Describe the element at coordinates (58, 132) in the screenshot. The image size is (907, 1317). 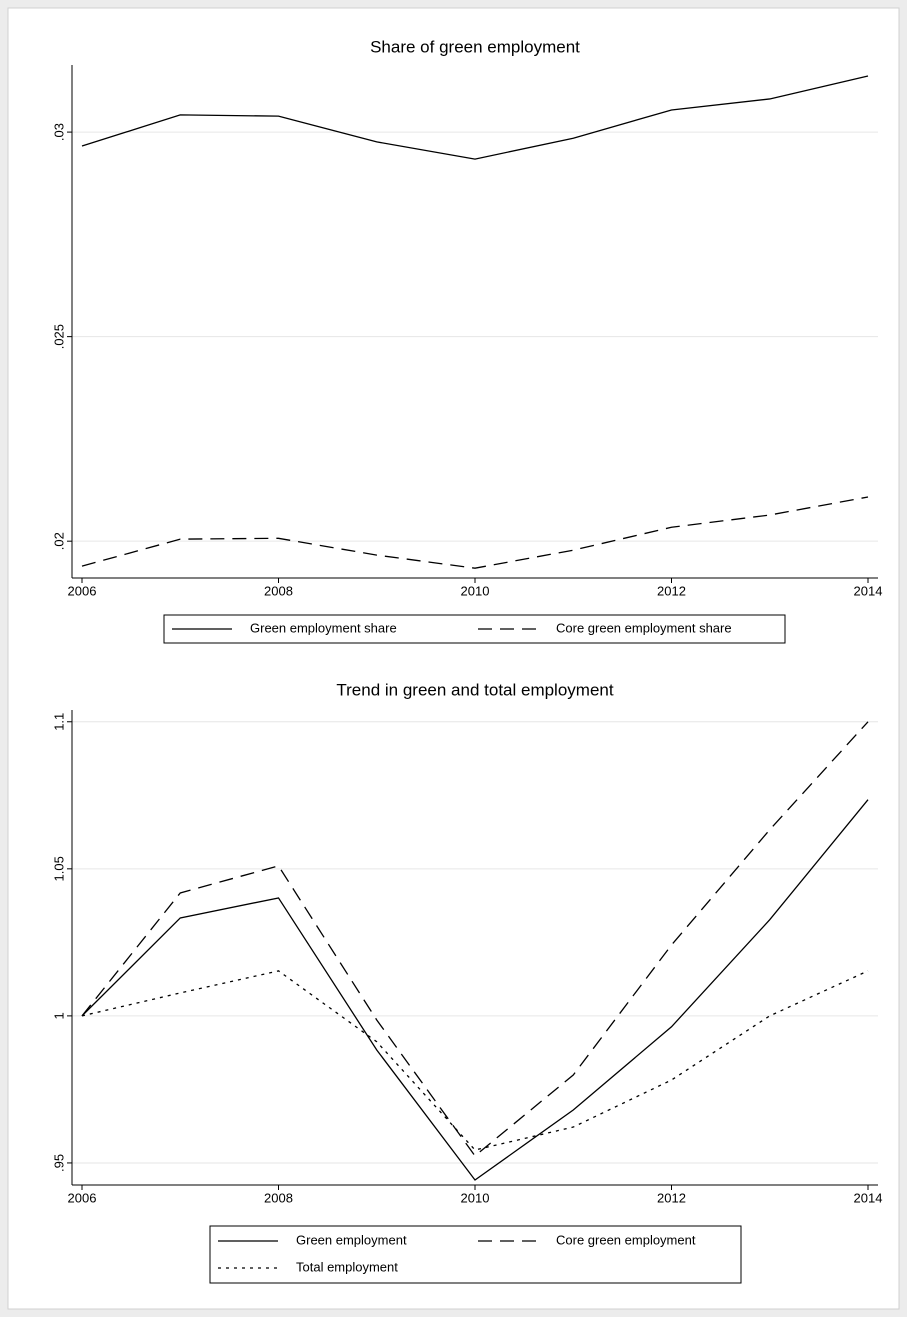
I see `y-tick-label: .03` at that location.